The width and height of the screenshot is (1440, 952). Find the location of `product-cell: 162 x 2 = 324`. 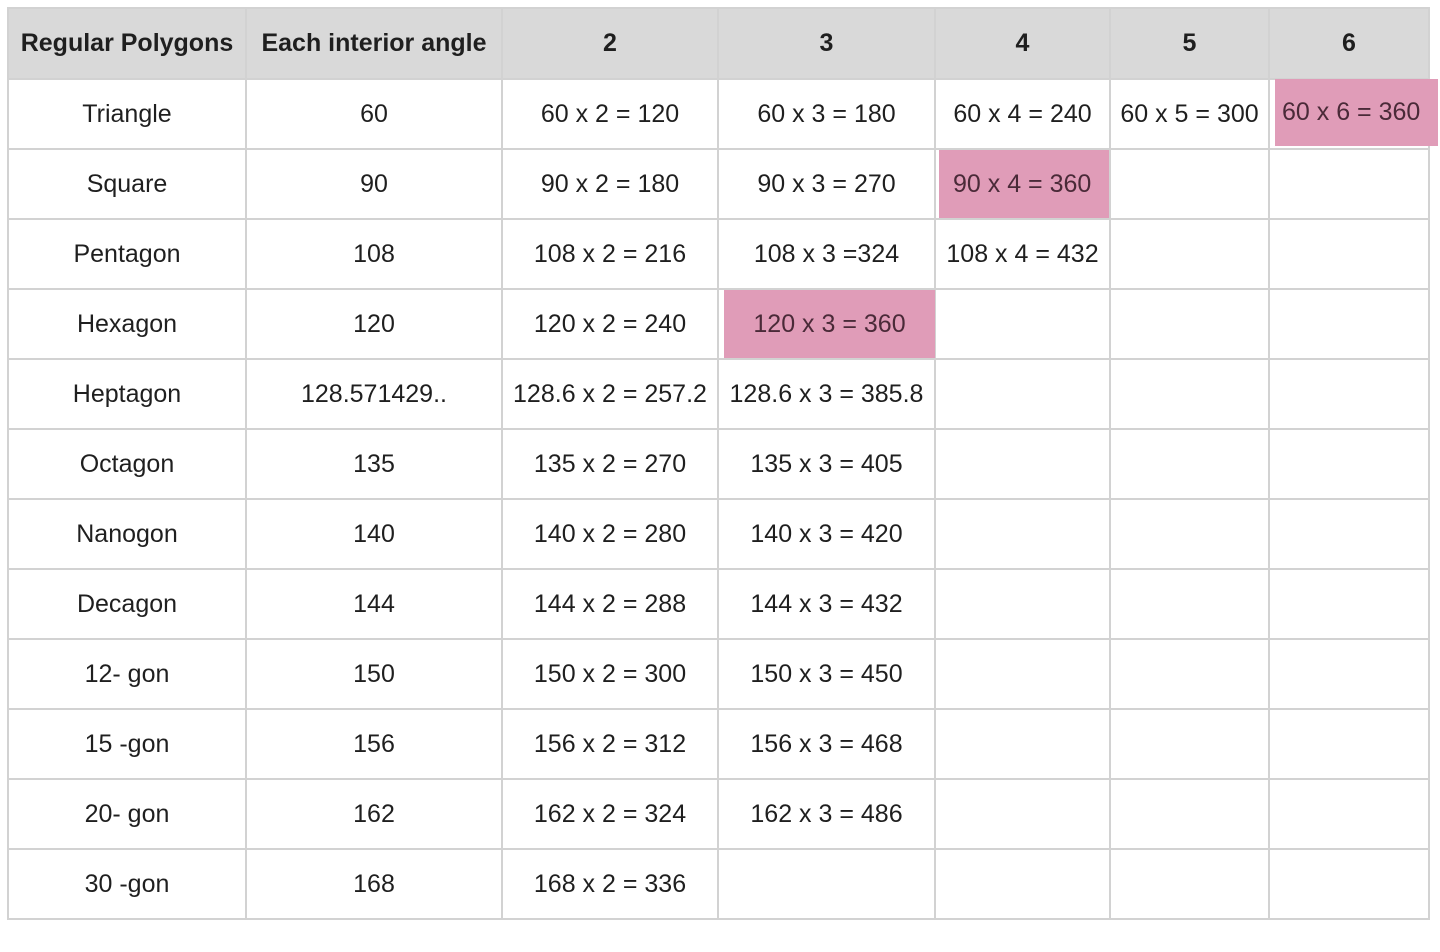

product-cell: 162 x 2 = 324 is located at coordinates (610, 814).